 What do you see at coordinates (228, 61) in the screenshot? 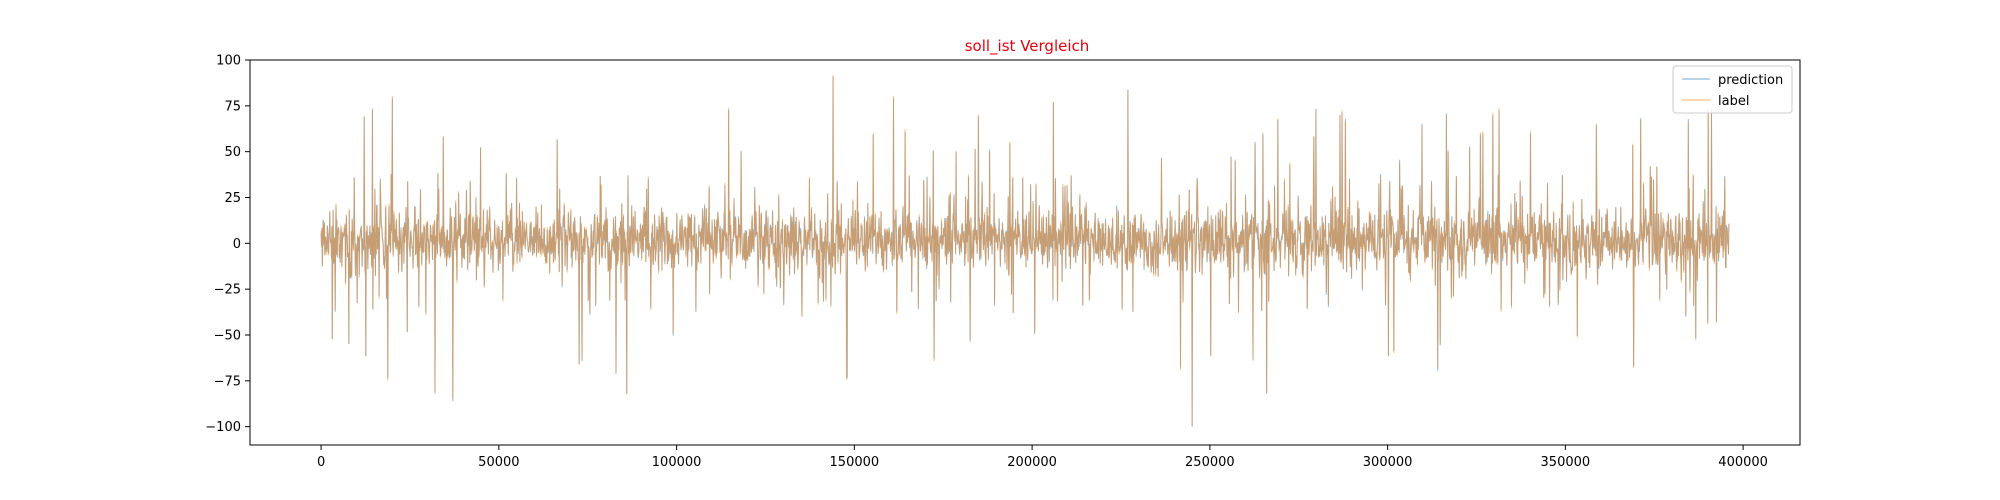
I see `y-tick-label: 100` at bounding box center [228, 61].